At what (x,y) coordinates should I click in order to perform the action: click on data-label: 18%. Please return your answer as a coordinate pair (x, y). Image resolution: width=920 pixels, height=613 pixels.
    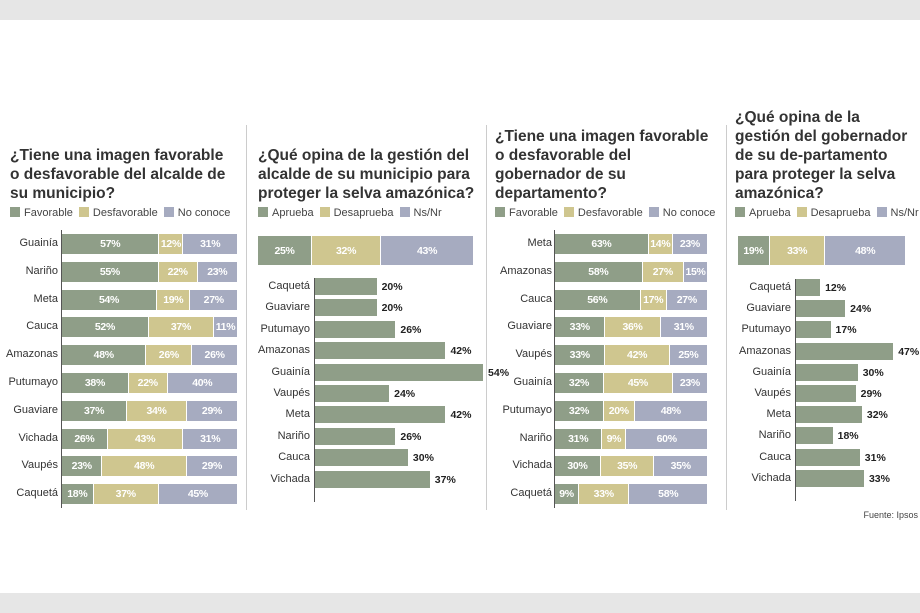
    Looking at the image, I should click on (848, 436).